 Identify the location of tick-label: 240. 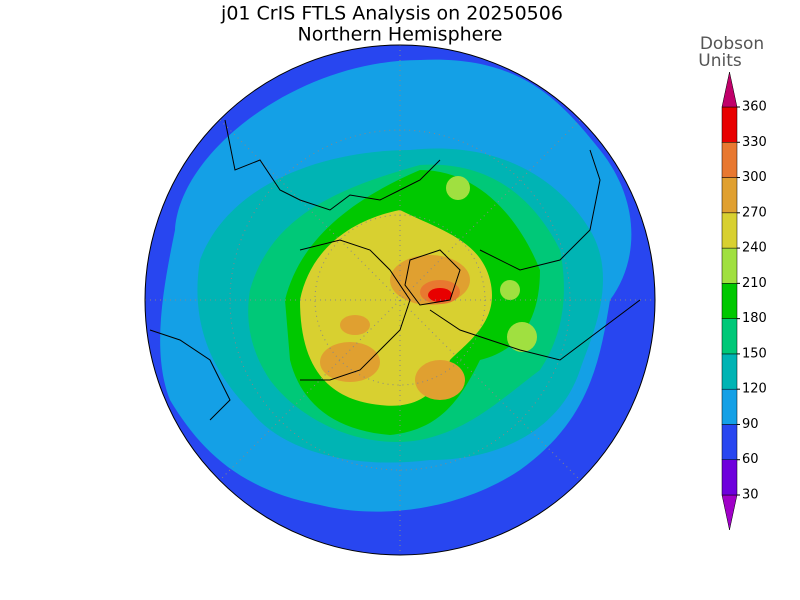
(754, 248).